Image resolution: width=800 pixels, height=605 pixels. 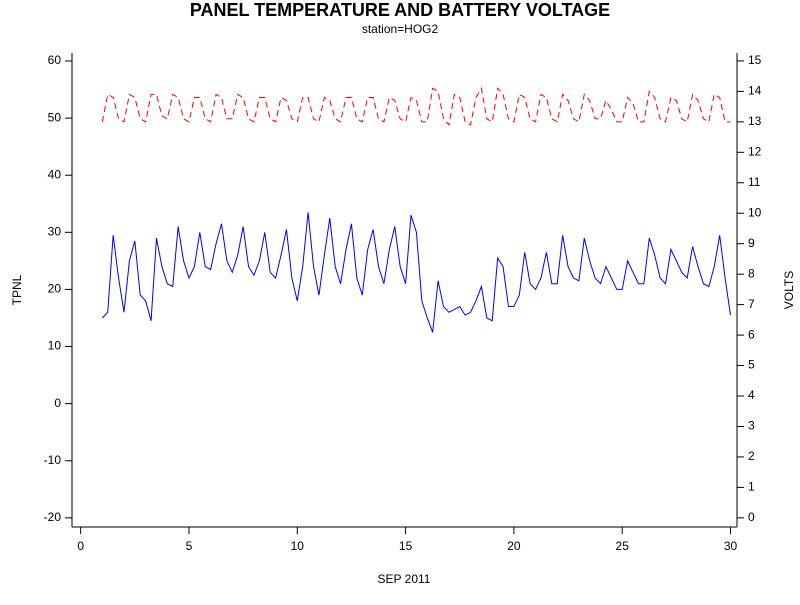 I want to click on y2-tick-label: 4, so click(x=751, y=395).